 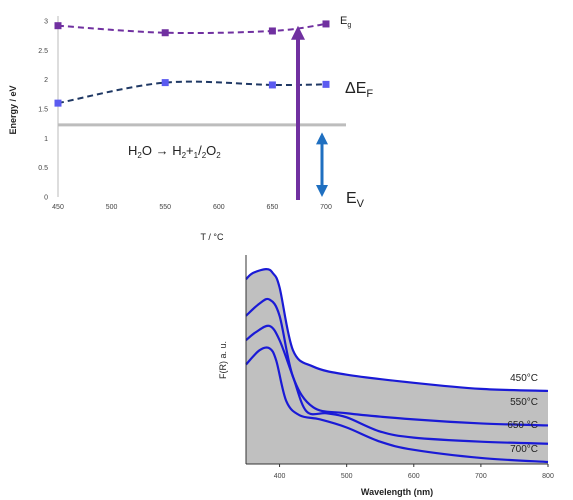 What do you see at coordinates (414, 476) in the screenshot?
I see `x-tick-label-2: 600` at bounding box center [414, 476].